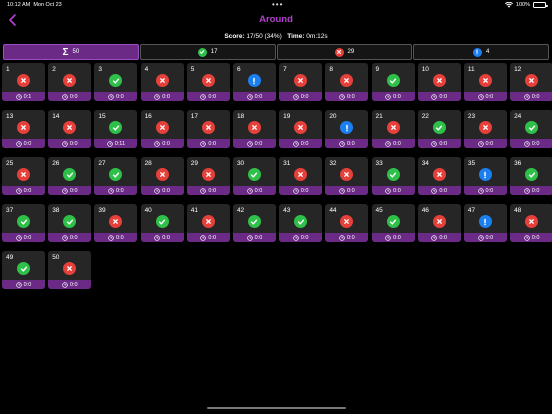 The image size is (552, 414). Describe the element at coordinates (162, 223) in the screenshot. I see `question-tile: 40 0:0` at that location.